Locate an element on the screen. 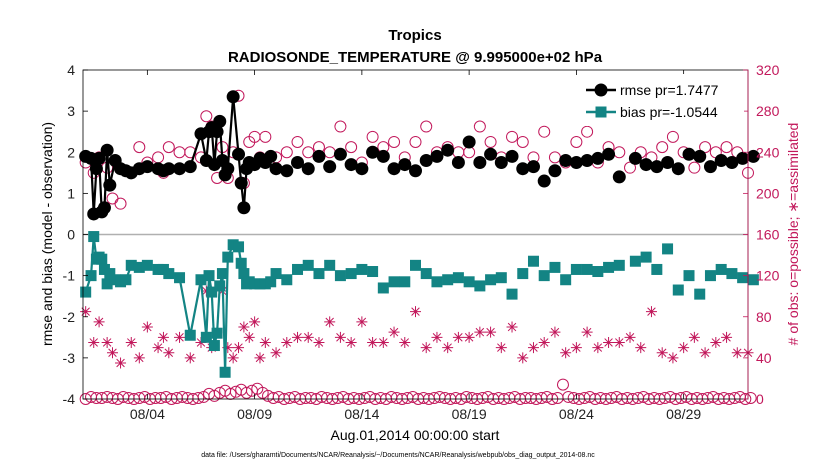  y-right-tick-label: 120 is located at coordinates (768, 276).